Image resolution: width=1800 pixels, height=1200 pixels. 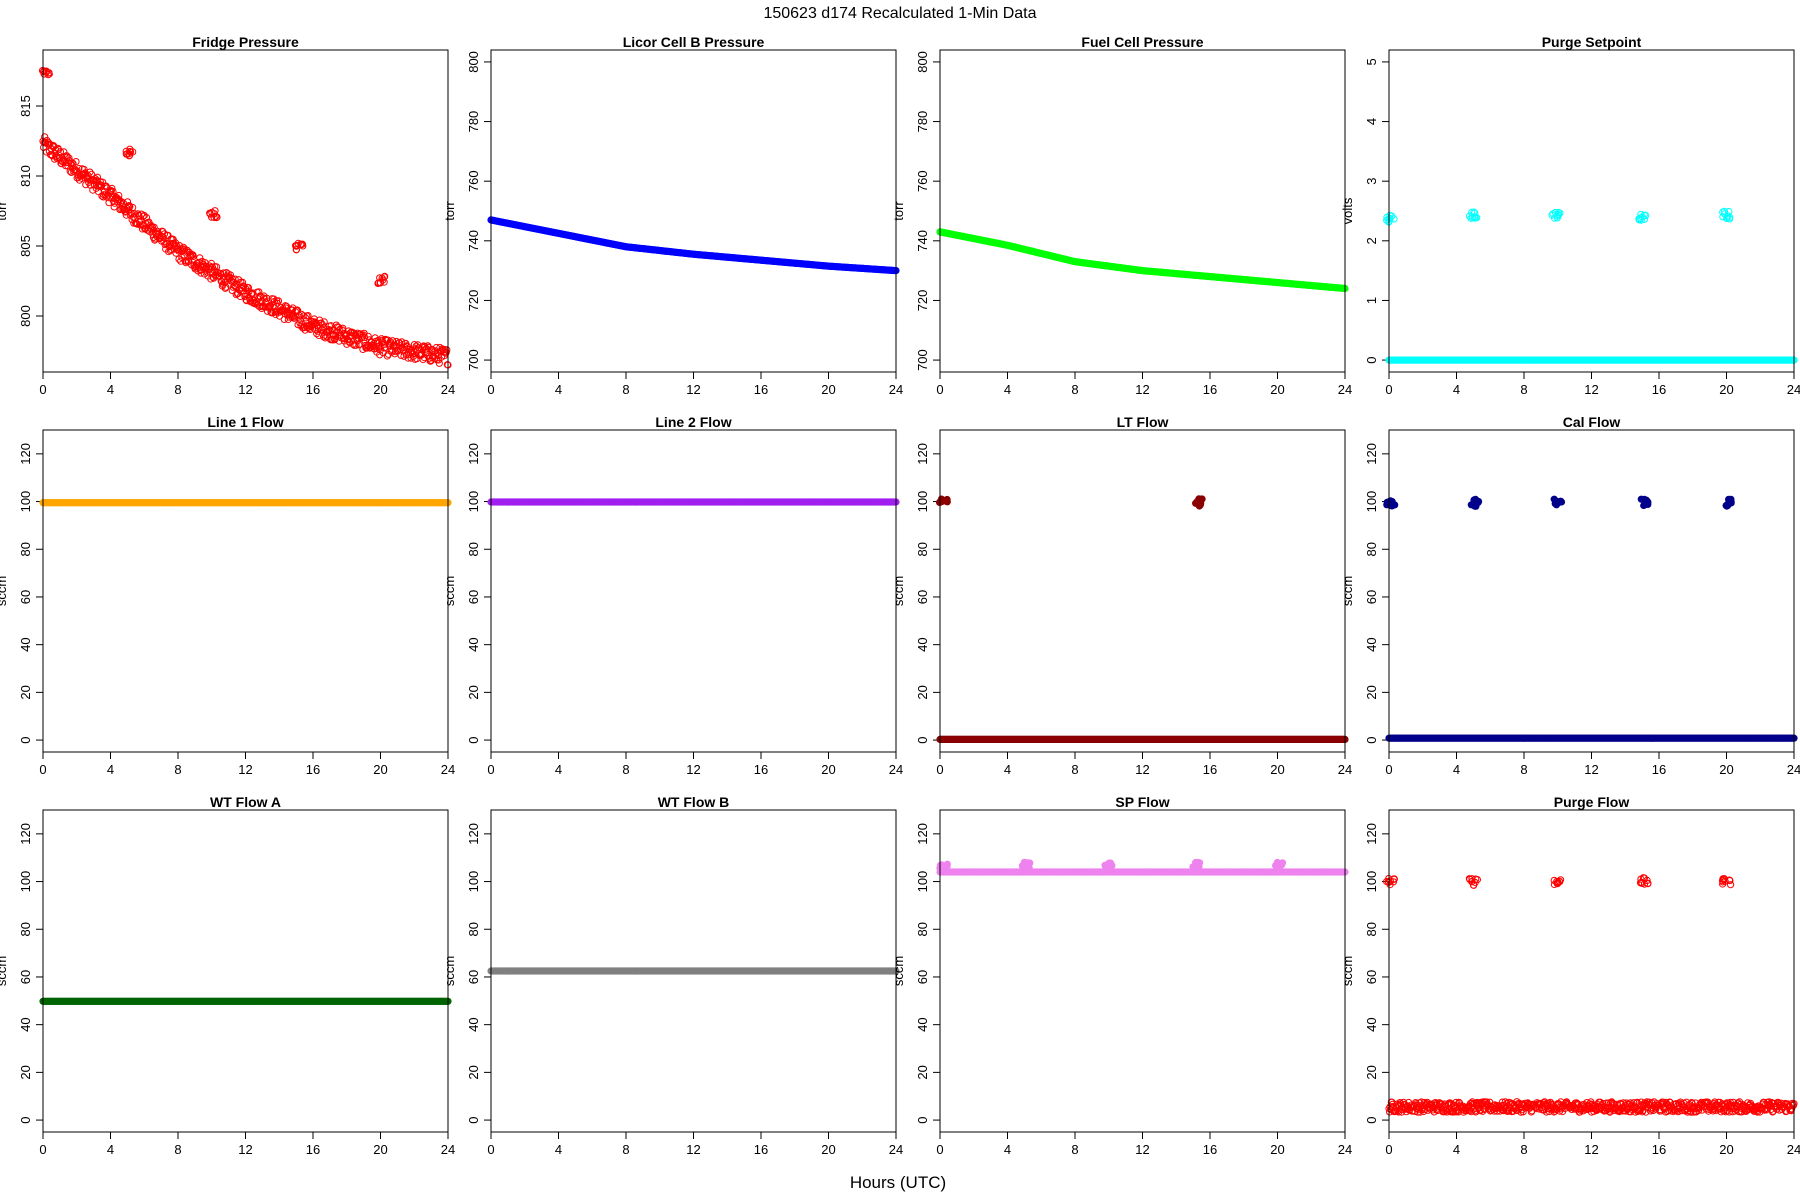 What do you see at coordinates (245, 422) in the screenshot?
I see `panel-title: Line 1 Flow` at bounding box center [245, 422].